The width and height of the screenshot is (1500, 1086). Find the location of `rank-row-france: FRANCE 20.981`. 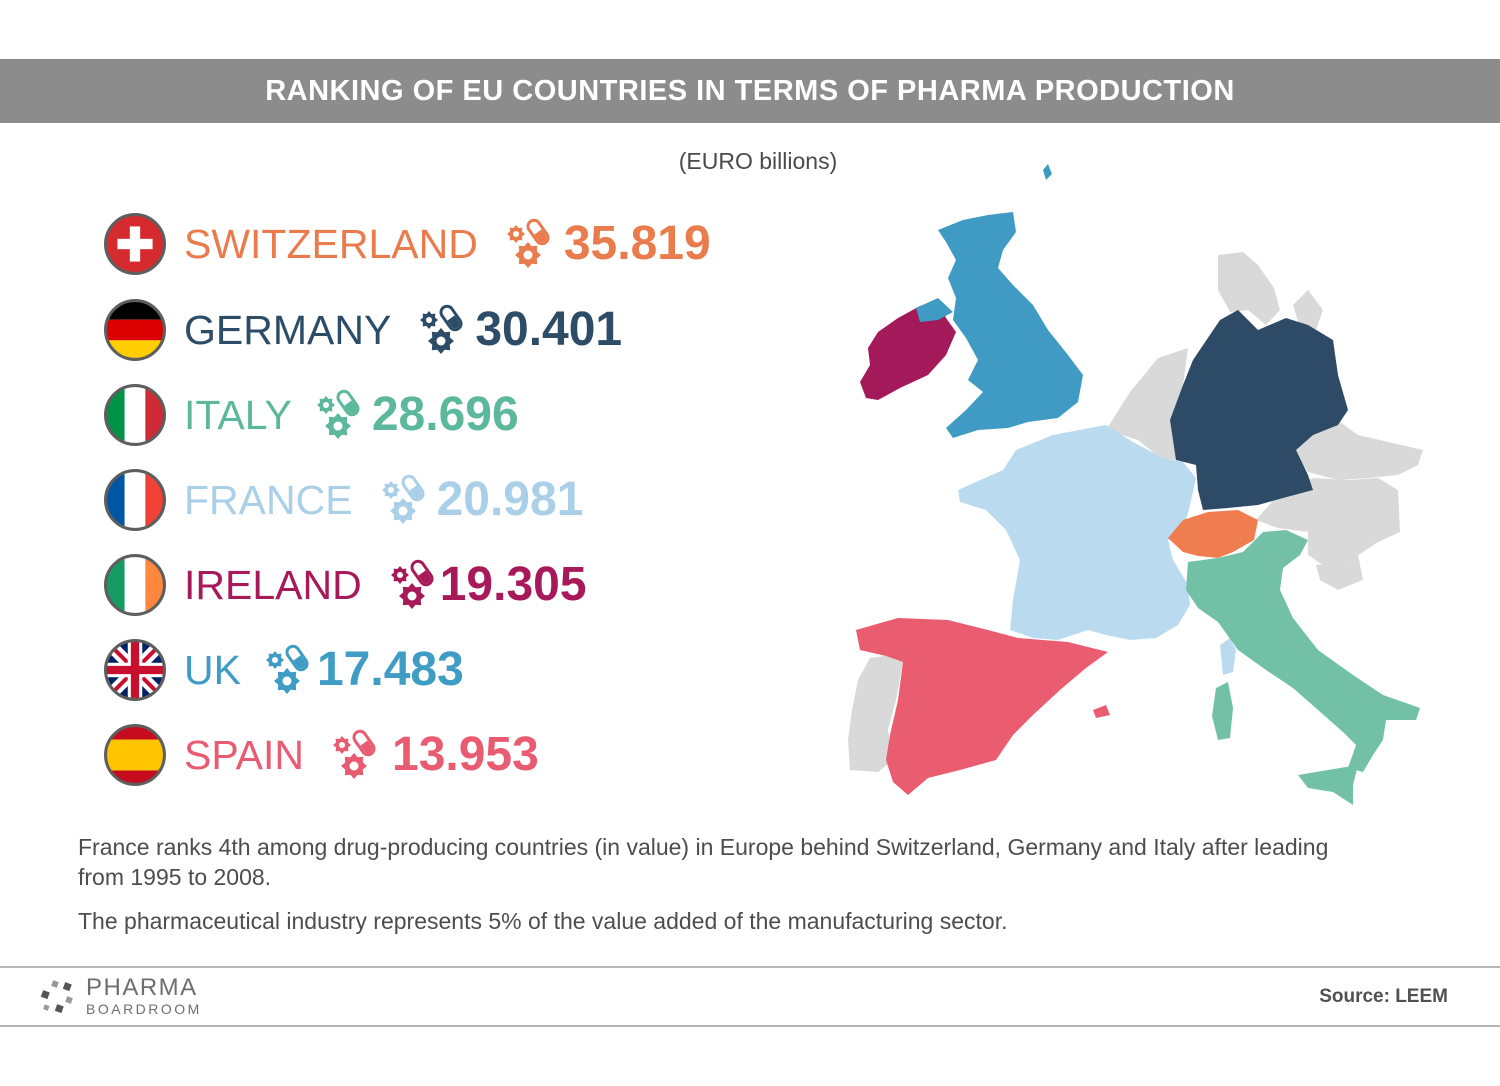

rank-row-france: FRANCE 20.981 is located at coordinates (343, 500).